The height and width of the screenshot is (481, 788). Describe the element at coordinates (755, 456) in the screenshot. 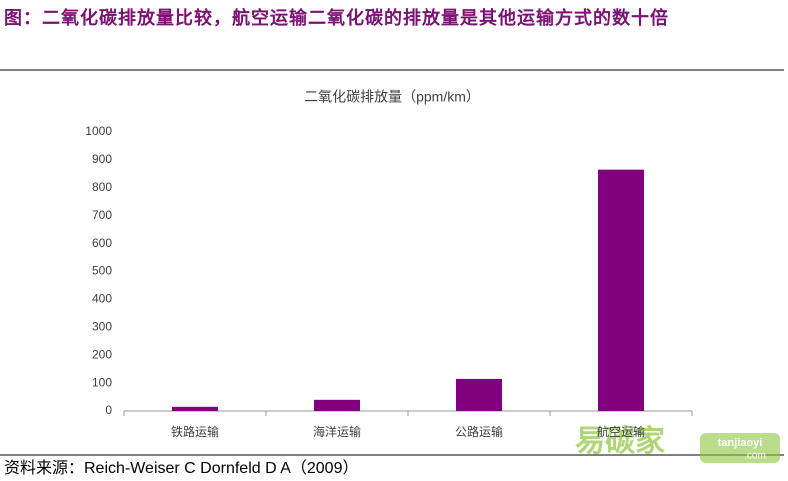

I see `watermark: .com` at that location.